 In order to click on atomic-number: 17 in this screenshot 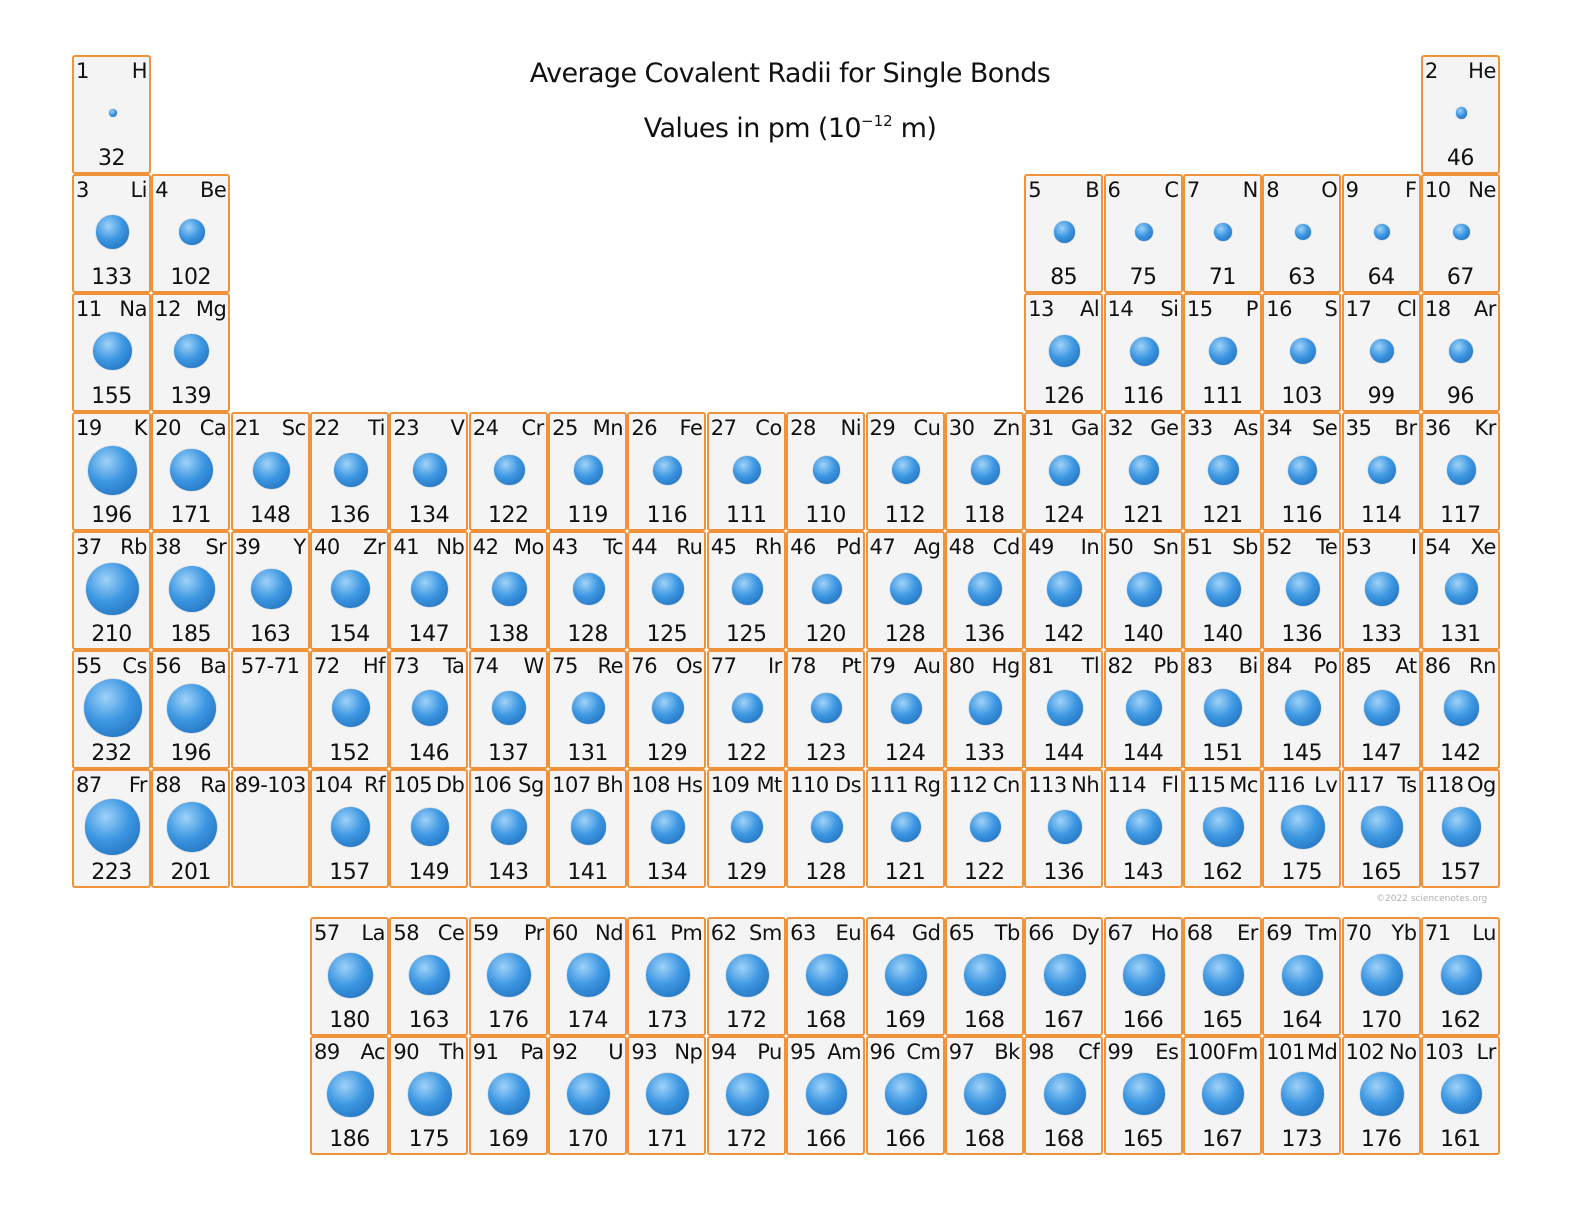, I will do `click(1358, 309)`.